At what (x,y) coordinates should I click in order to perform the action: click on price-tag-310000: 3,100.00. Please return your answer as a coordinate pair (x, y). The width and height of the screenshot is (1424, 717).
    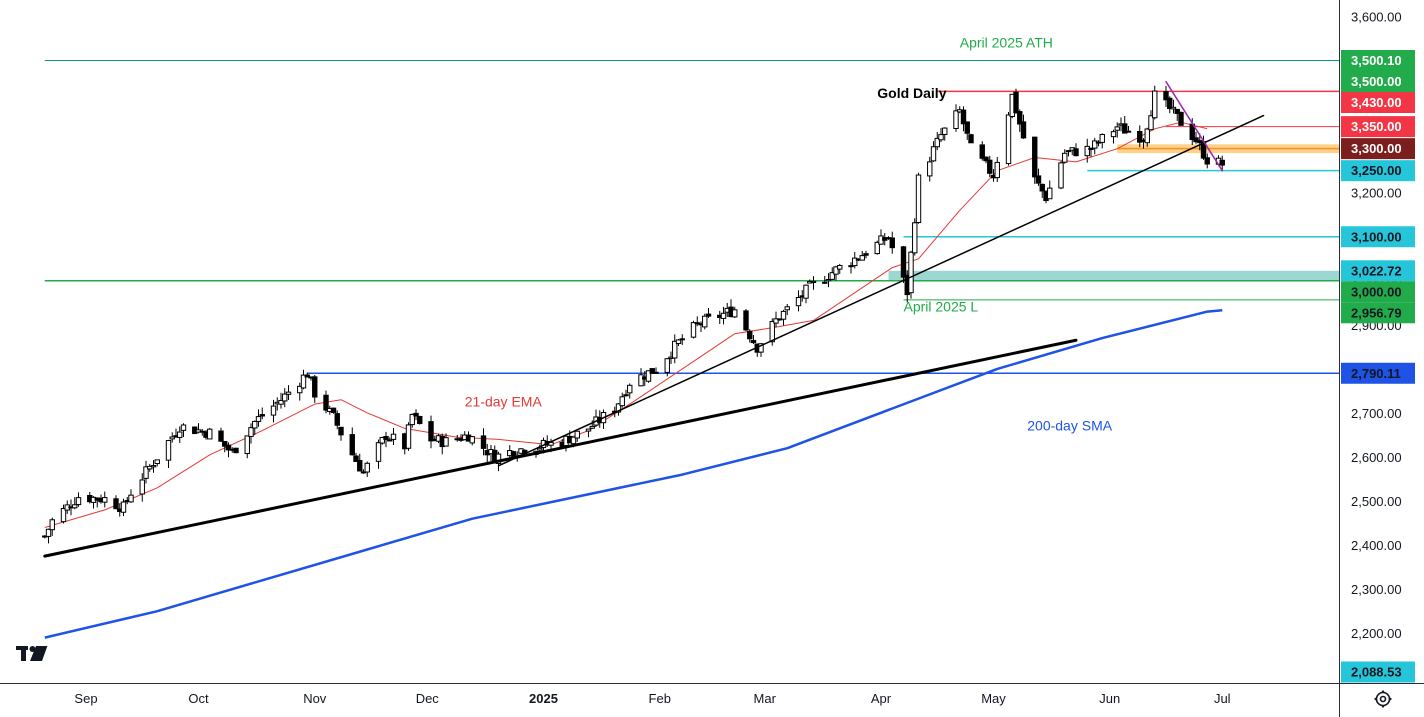
    Looking at the image, I should click on (1378, 237).